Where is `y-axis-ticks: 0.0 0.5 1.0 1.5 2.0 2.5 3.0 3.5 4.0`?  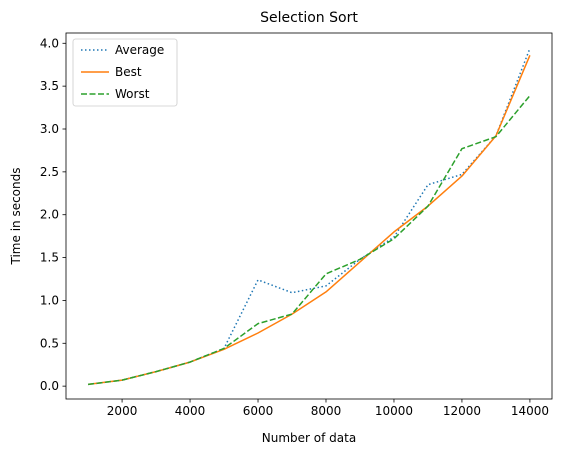
y-axis-ticks: 0.0 0.5 1.0 1.5 2.0 2.5 3.0 3.5 4.0 is located at coordinates (53, 214).